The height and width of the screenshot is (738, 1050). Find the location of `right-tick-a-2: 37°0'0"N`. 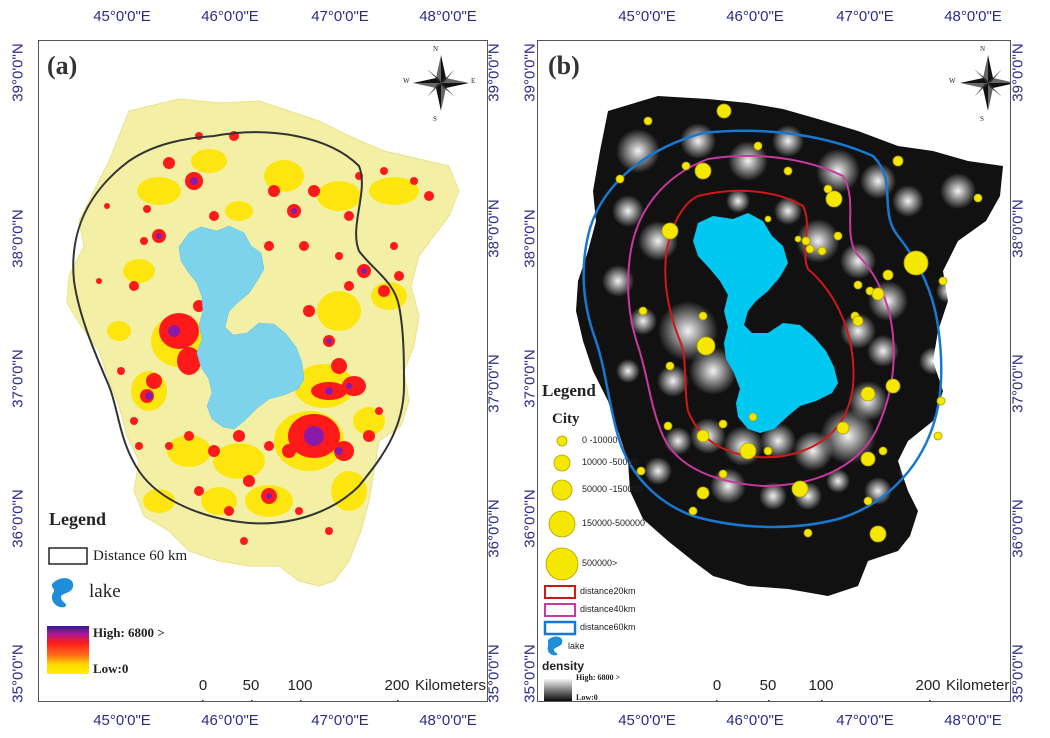

right-tick-a-2: 37°0'0"N is located at coordinates (494, 383).